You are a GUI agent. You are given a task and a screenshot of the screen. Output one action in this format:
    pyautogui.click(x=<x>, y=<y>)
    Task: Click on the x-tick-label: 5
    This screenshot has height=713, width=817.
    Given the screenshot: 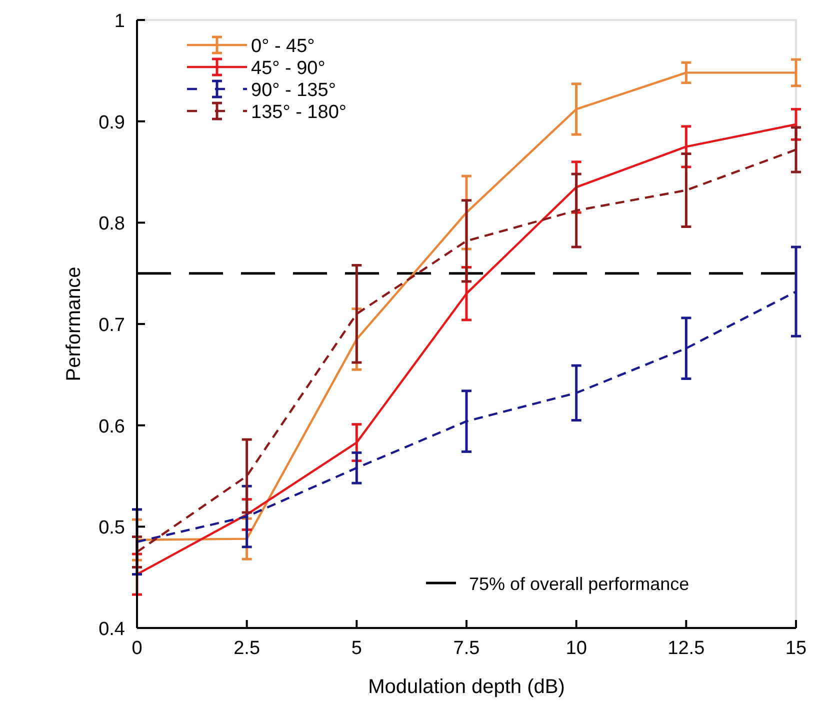 What is the action you would take?
    pyautogui.click(x=356, y=648)
    